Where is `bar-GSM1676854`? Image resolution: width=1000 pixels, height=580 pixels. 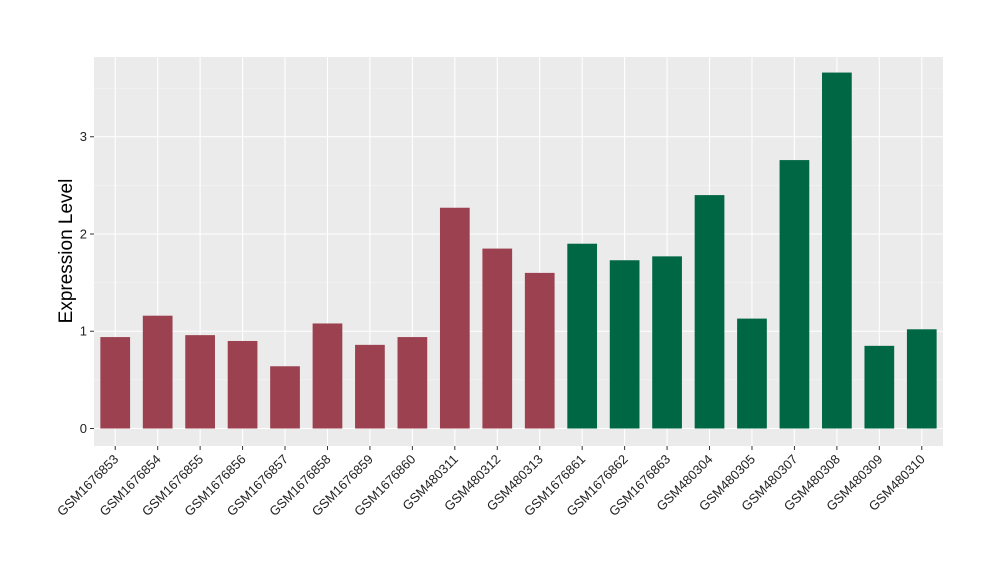
bar-GSM1676854 is located at coordinates (157, 372).